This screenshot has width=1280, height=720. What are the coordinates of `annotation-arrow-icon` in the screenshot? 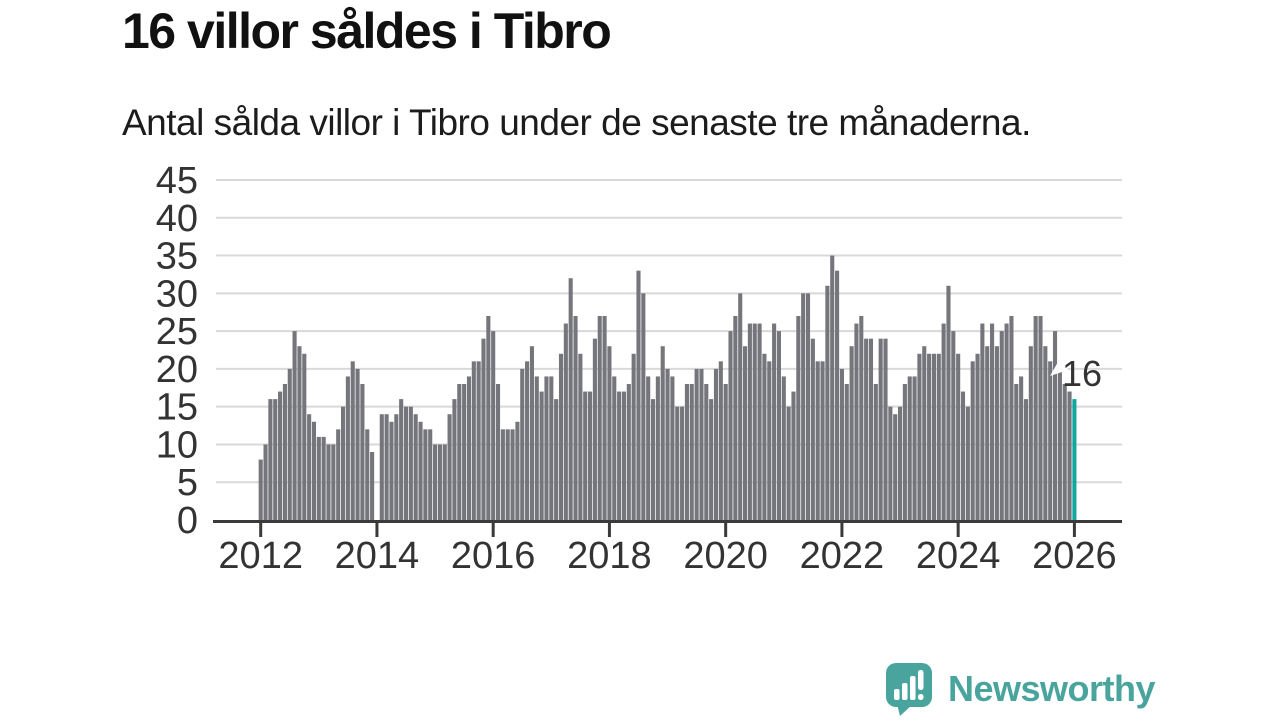 It's located at (1059, 365).